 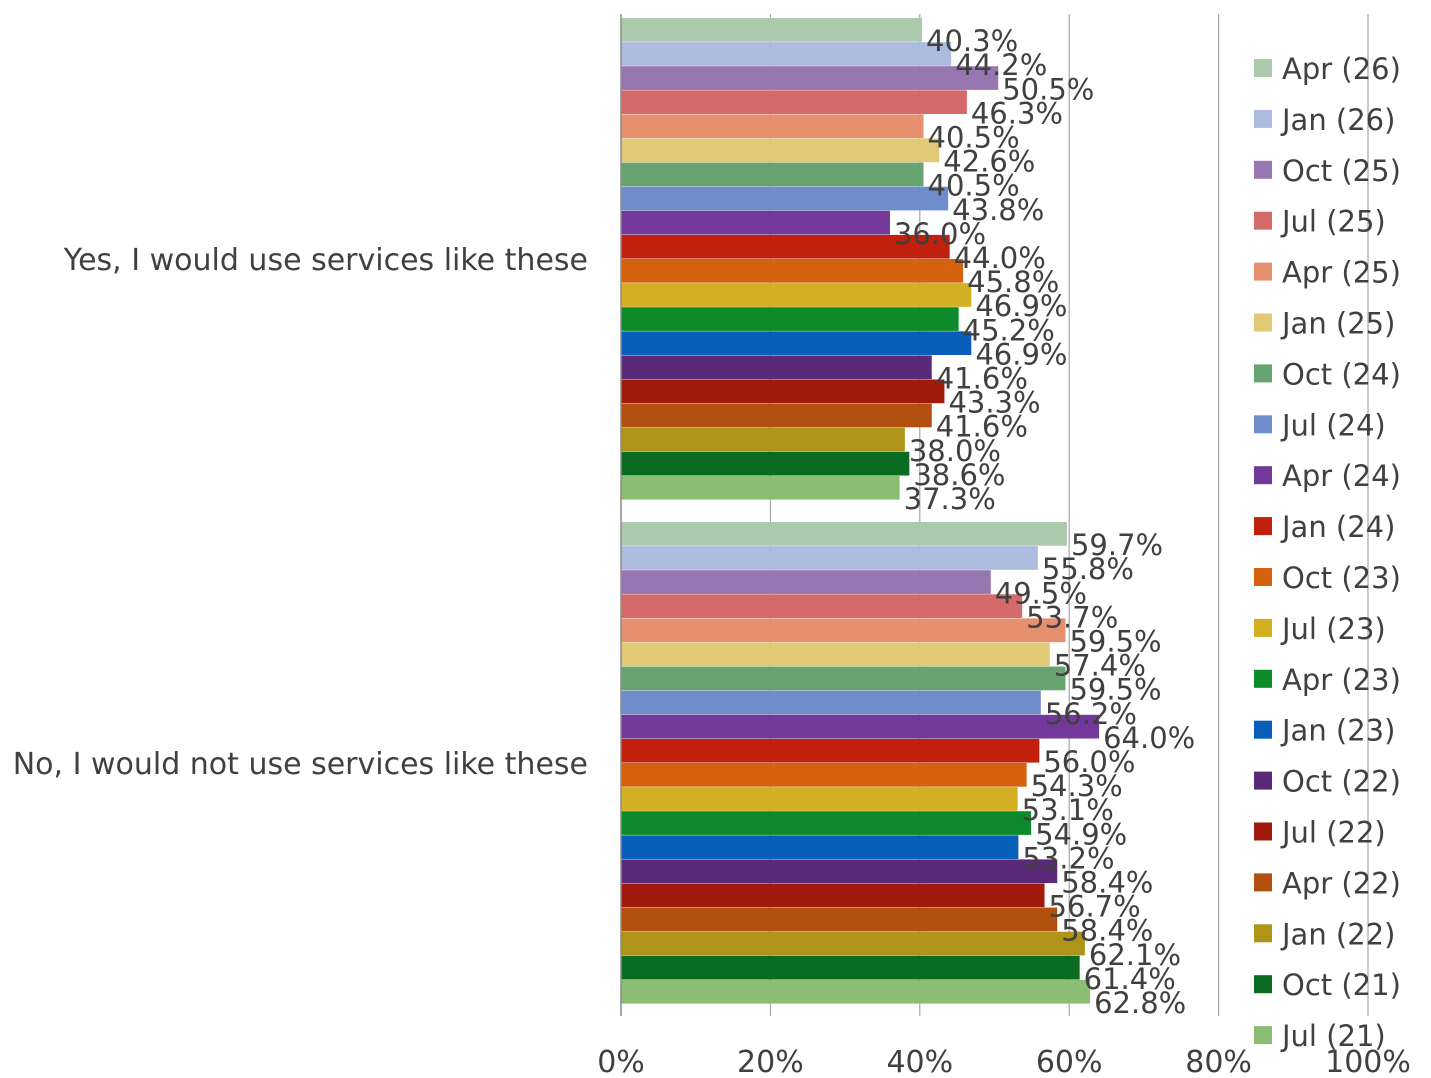 What do you see at coordinates (1135, 955) in the screenshot?
I see `data-label-no-17: 62.1%` at bounding box center [1135, 955].